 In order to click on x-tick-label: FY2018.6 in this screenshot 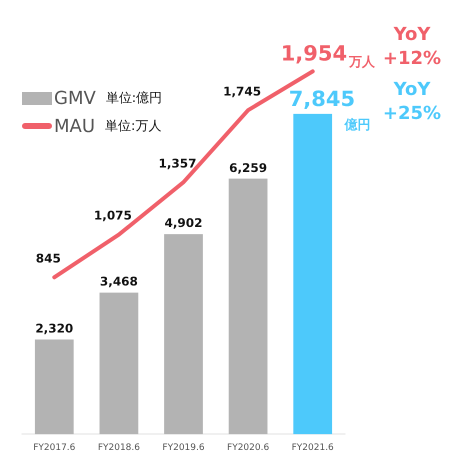, I will do `click(119, 447)`.